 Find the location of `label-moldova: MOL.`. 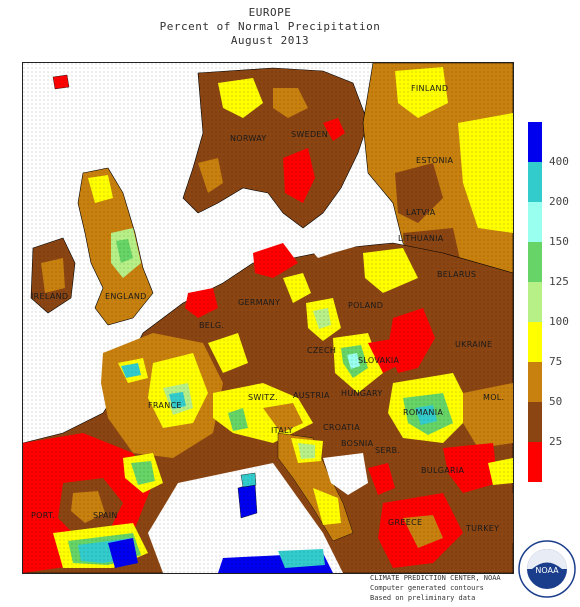

label-moldova: MOL. is located at coordinates (493, 397).